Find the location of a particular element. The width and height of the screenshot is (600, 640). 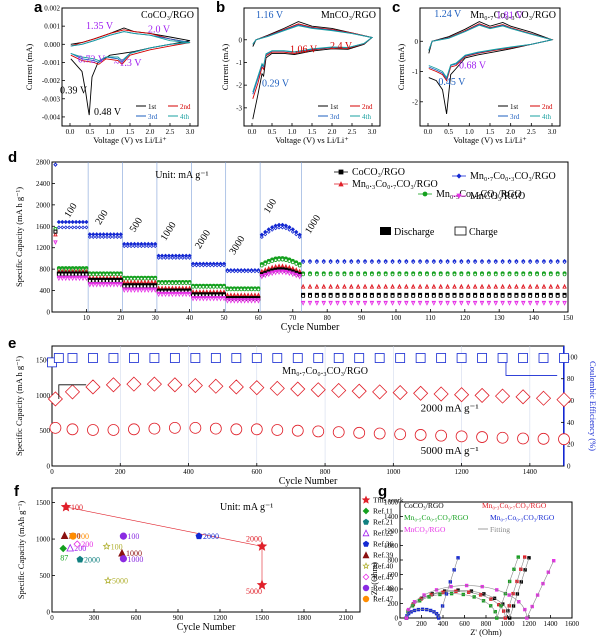

f-this-work-label: 2000 is located at coordinates (254, 538).